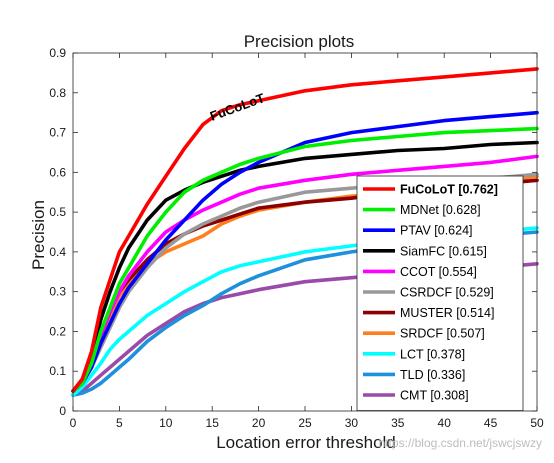 The height and width of the screenshot is (463, 554). Describe the element at coordinates (38, 235) in the screenshot. I see `y-axis-label: Precision` at that location.